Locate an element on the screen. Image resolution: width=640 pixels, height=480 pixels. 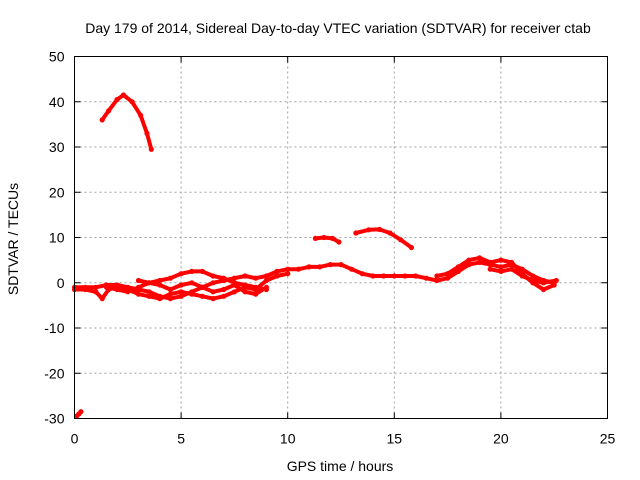
y-tick-label: 40 is located at coordinates (57, 102).